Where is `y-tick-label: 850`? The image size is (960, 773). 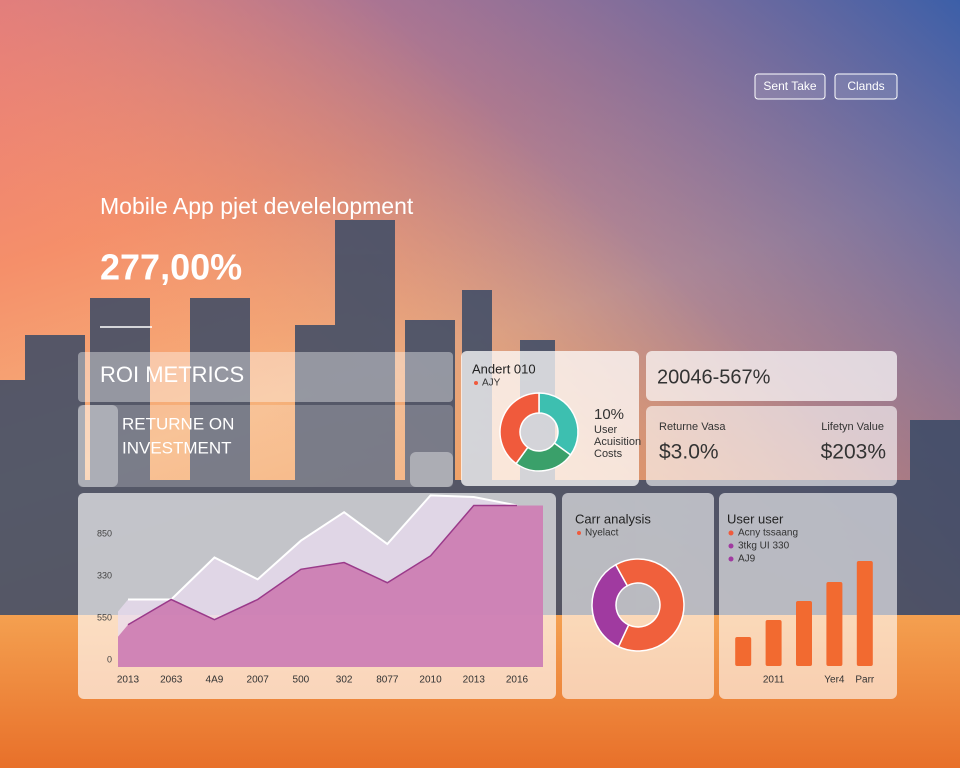 y-tick-label: 850 is located at coordinates (104, 533).